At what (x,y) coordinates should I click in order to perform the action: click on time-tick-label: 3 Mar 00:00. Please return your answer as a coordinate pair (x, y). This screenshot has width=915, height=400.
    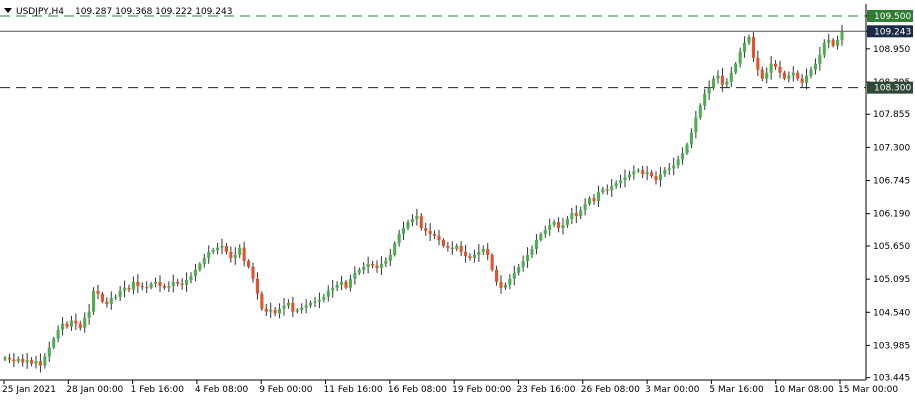
    Looking at the image, I should click on (672, 390).